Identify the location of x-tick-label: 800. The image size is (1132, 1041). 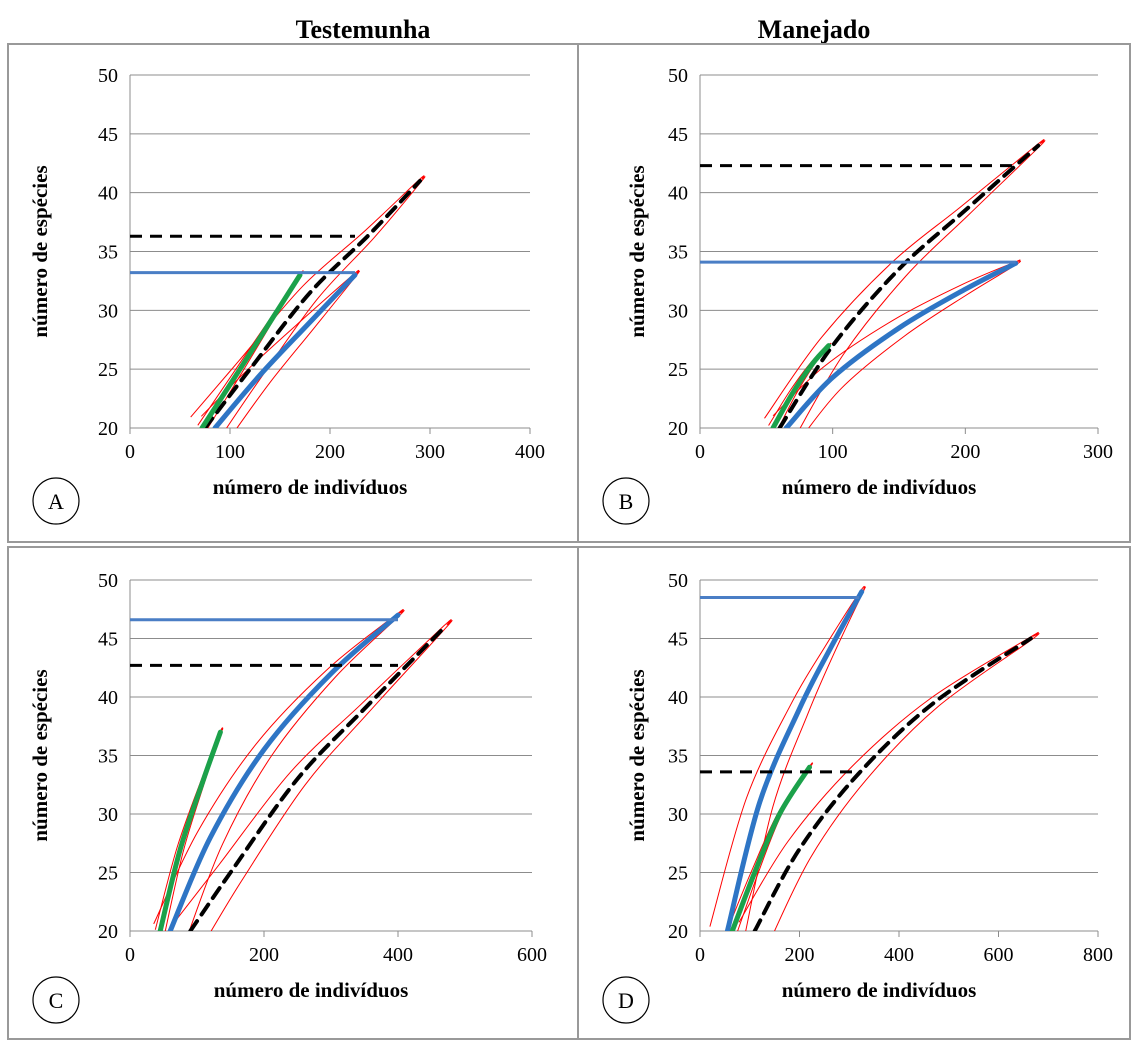
(1098, 955).